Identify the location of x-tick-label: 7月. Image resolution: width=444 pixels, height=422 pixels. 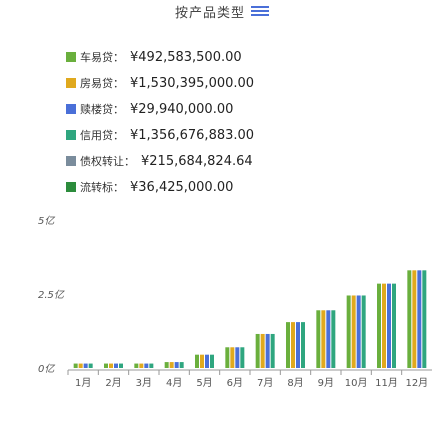
(265, 383).